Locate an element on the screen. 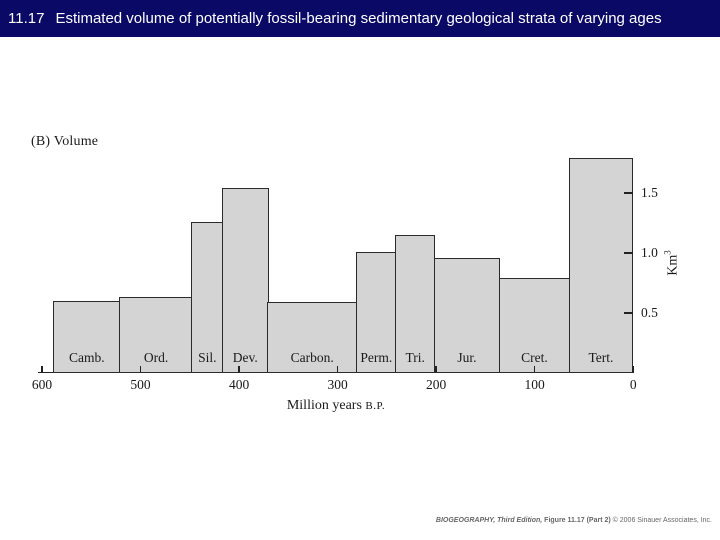  x-tick-label: 500 is located at coordinates (140, 384).